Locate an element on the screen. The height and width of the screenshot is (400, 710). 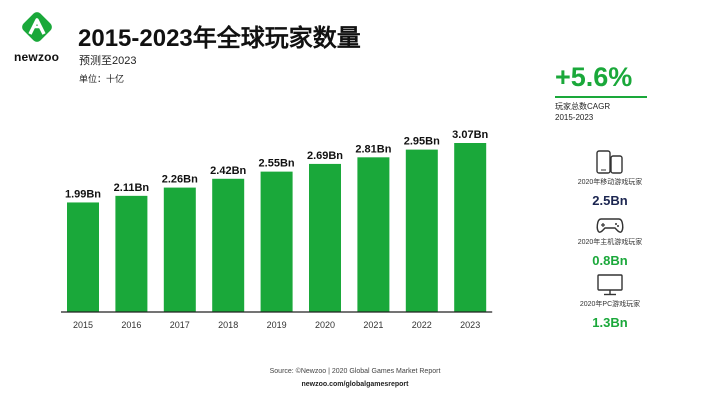
tick-label-2015: 2015 is located at coordinates (83, 325).